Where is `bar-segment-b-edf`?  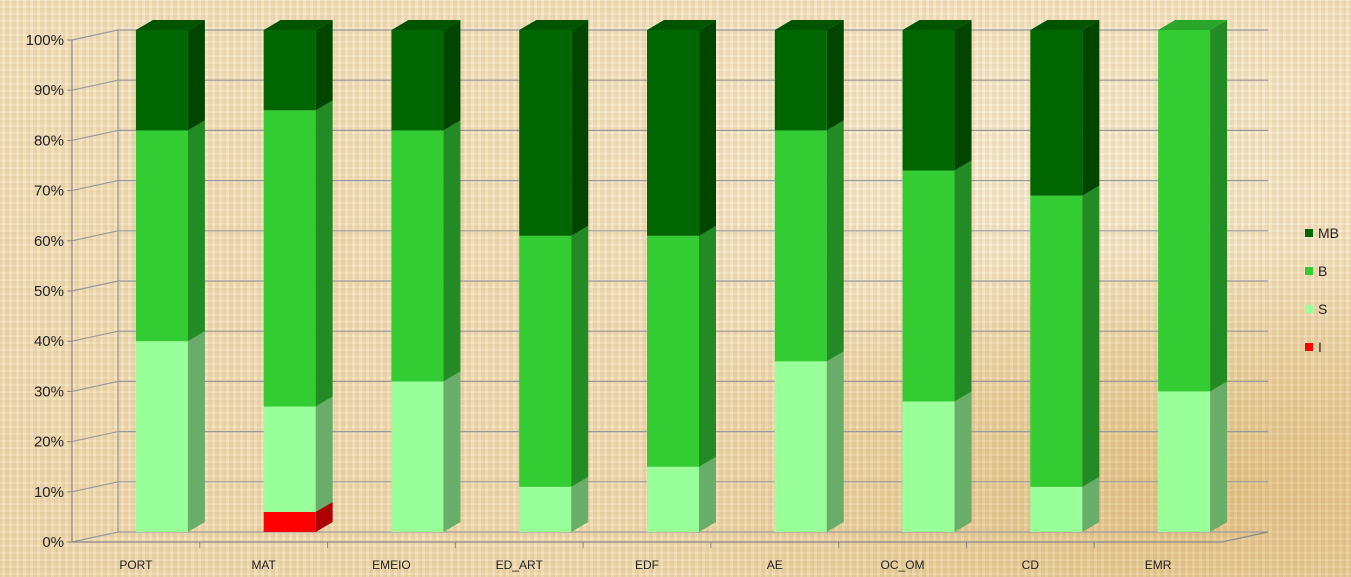
bar-segment-b-edf is located at coordinates (681, 346).